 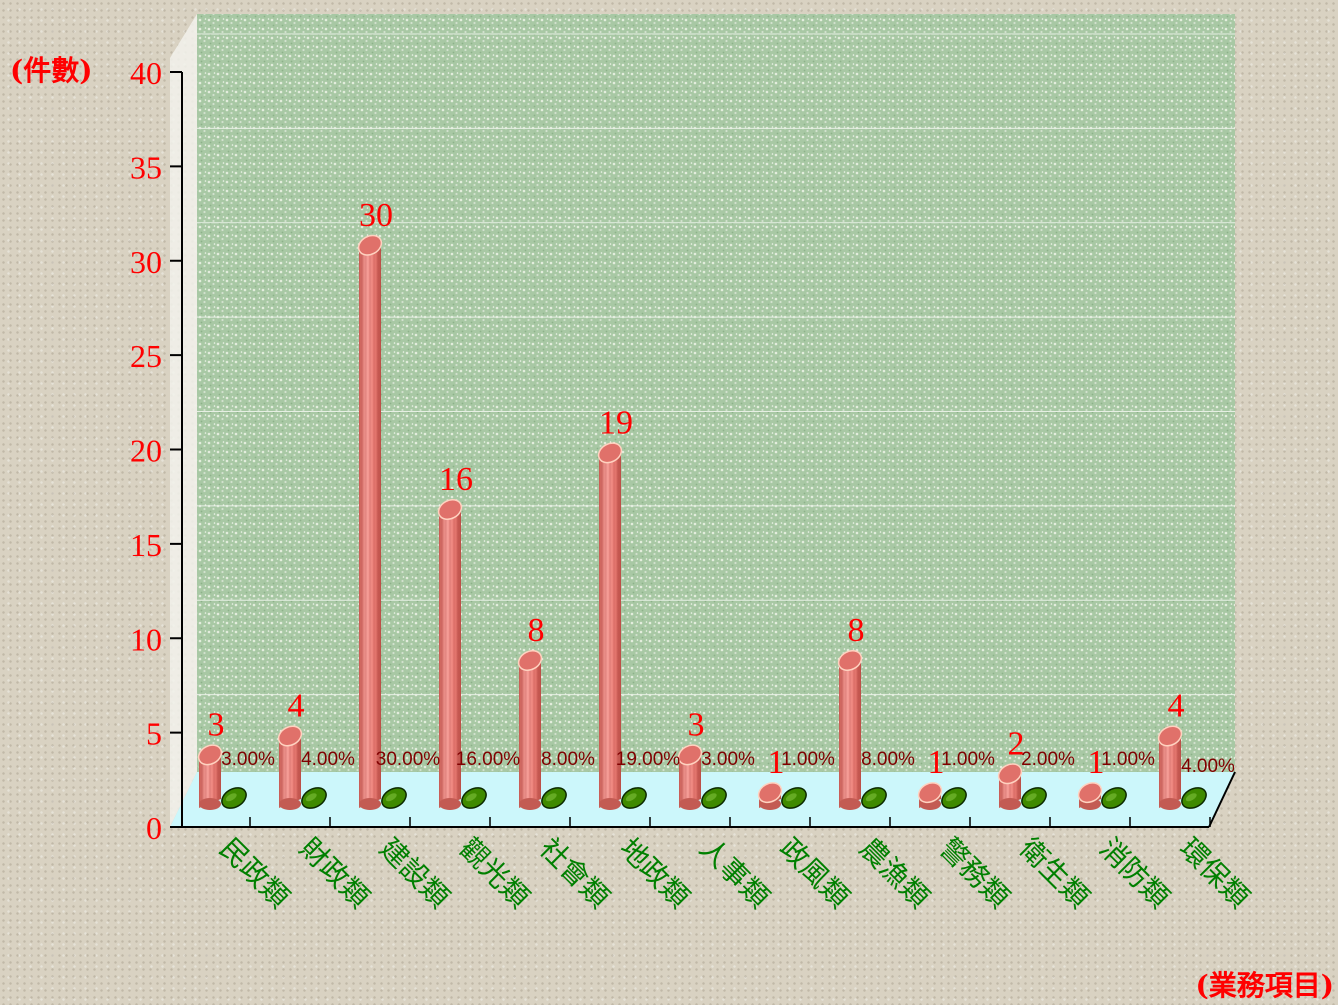 What do you see at coordinates (616, 422) in the screenshot?
I see `value-label: 19` at bounding box center [616, 422].